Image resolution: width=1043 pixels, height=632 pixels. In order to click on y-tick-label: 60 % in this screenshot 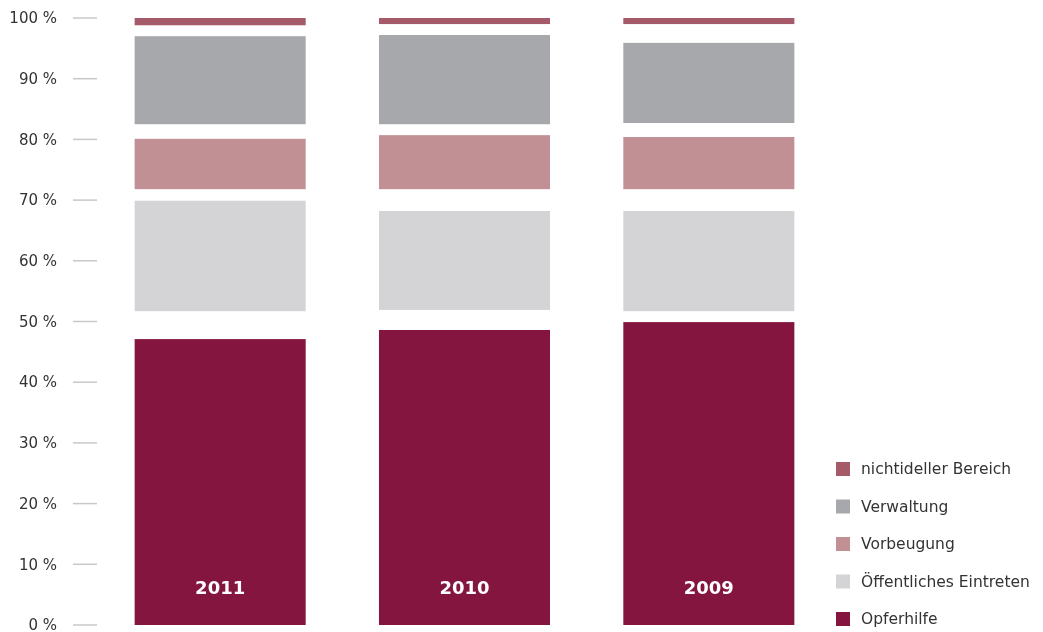, I will do `click(37, 261)`.